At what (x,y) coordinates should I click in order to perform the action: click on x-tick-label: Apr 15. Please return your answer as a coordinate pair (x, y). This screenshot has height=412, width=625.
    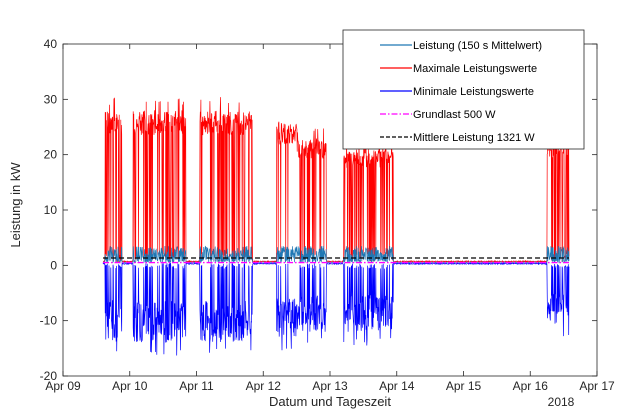
    Looking at the image, I should click on (464, 386).